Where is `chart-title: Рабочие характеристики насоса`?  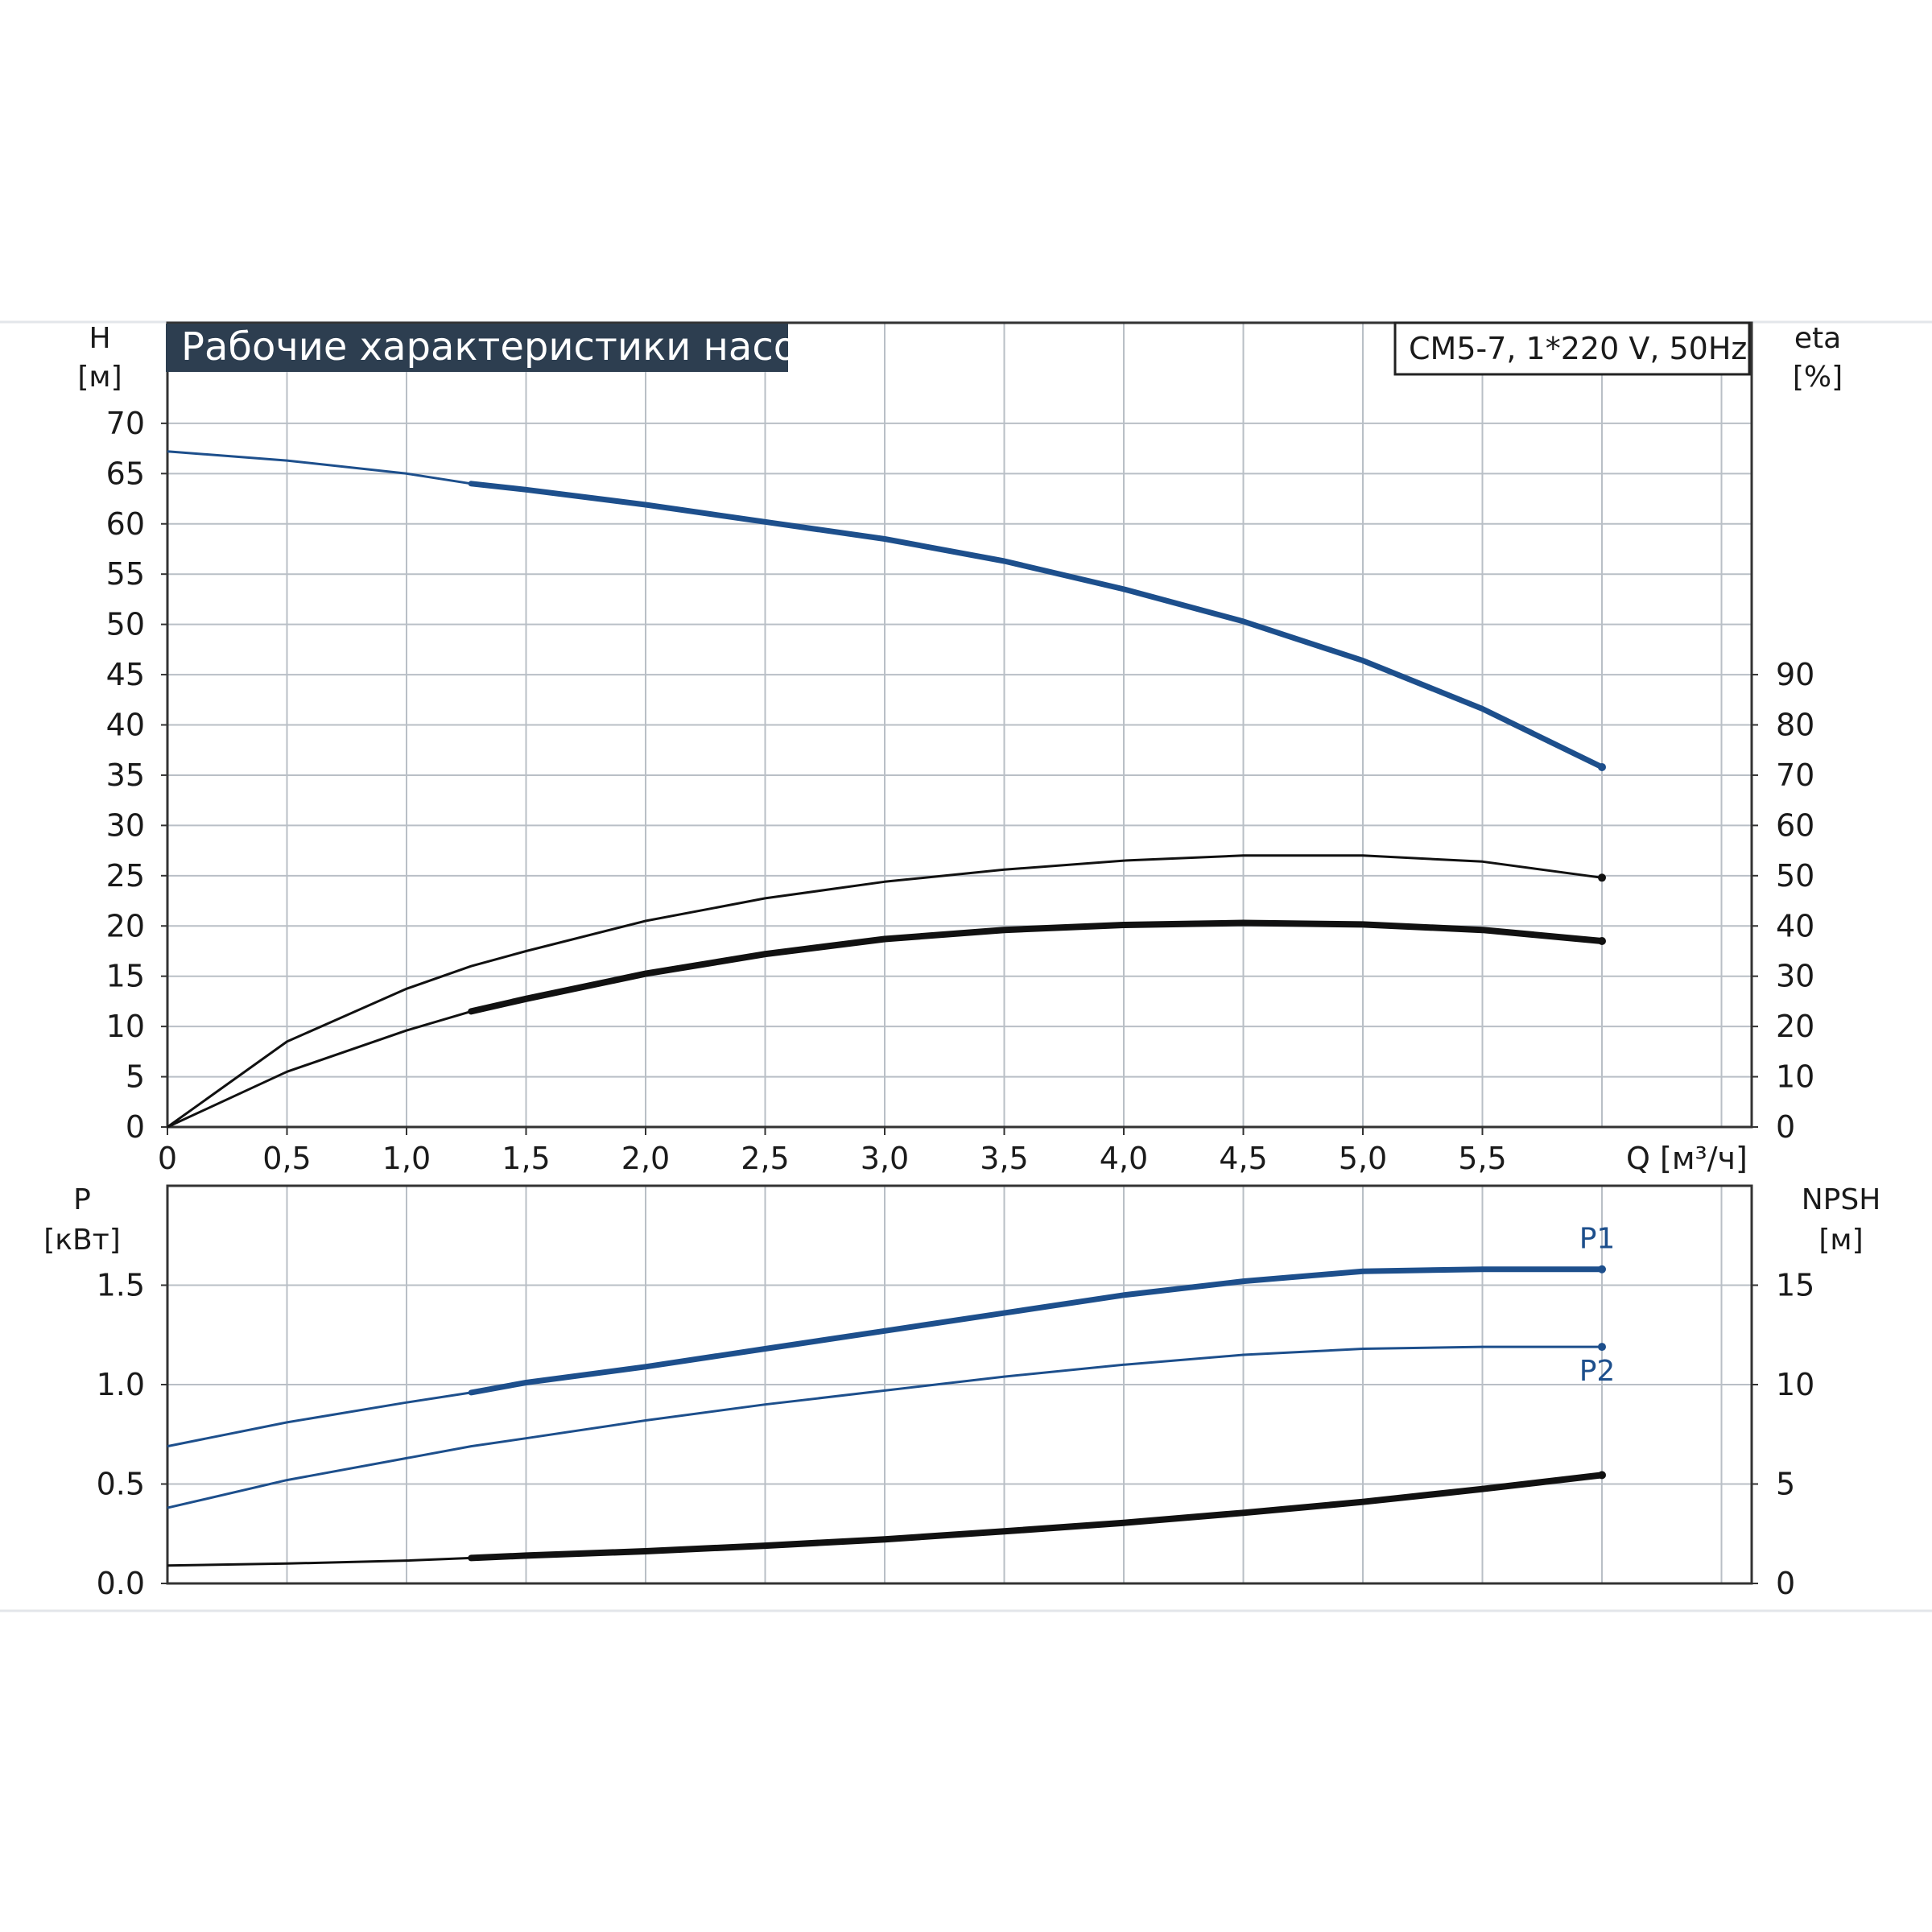
chart-title: Рабочие характеристики насоса is located at coordinates (511, 346).